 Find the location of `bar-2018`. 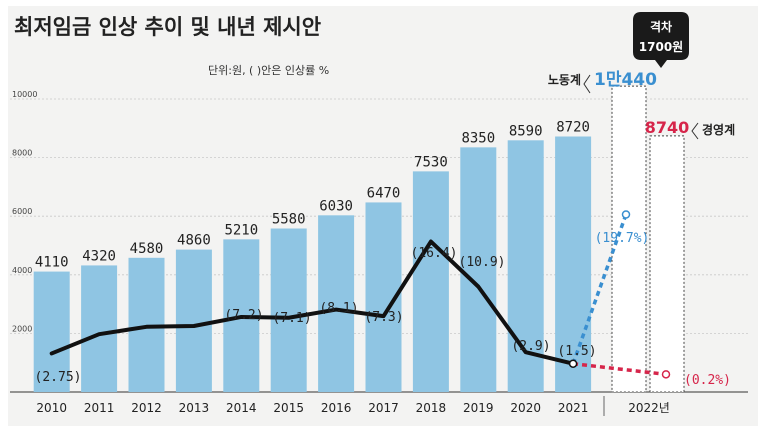

bar-2018 is located at coordinates (430, 281).